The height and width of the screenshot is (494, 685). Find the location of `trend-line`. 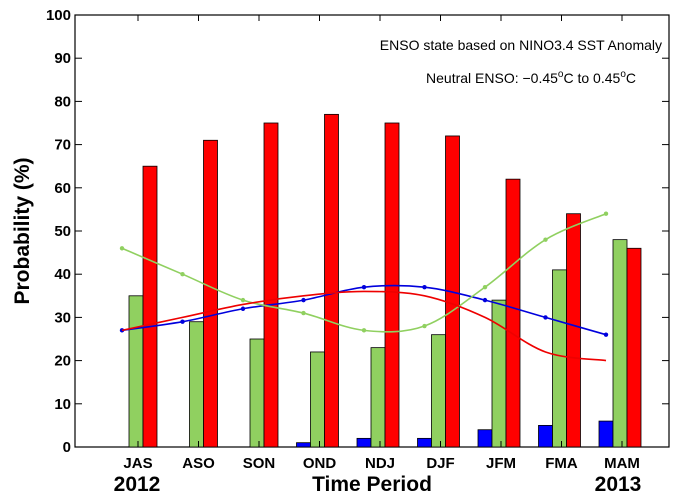

trend-line is located at coordinates (364, 326).